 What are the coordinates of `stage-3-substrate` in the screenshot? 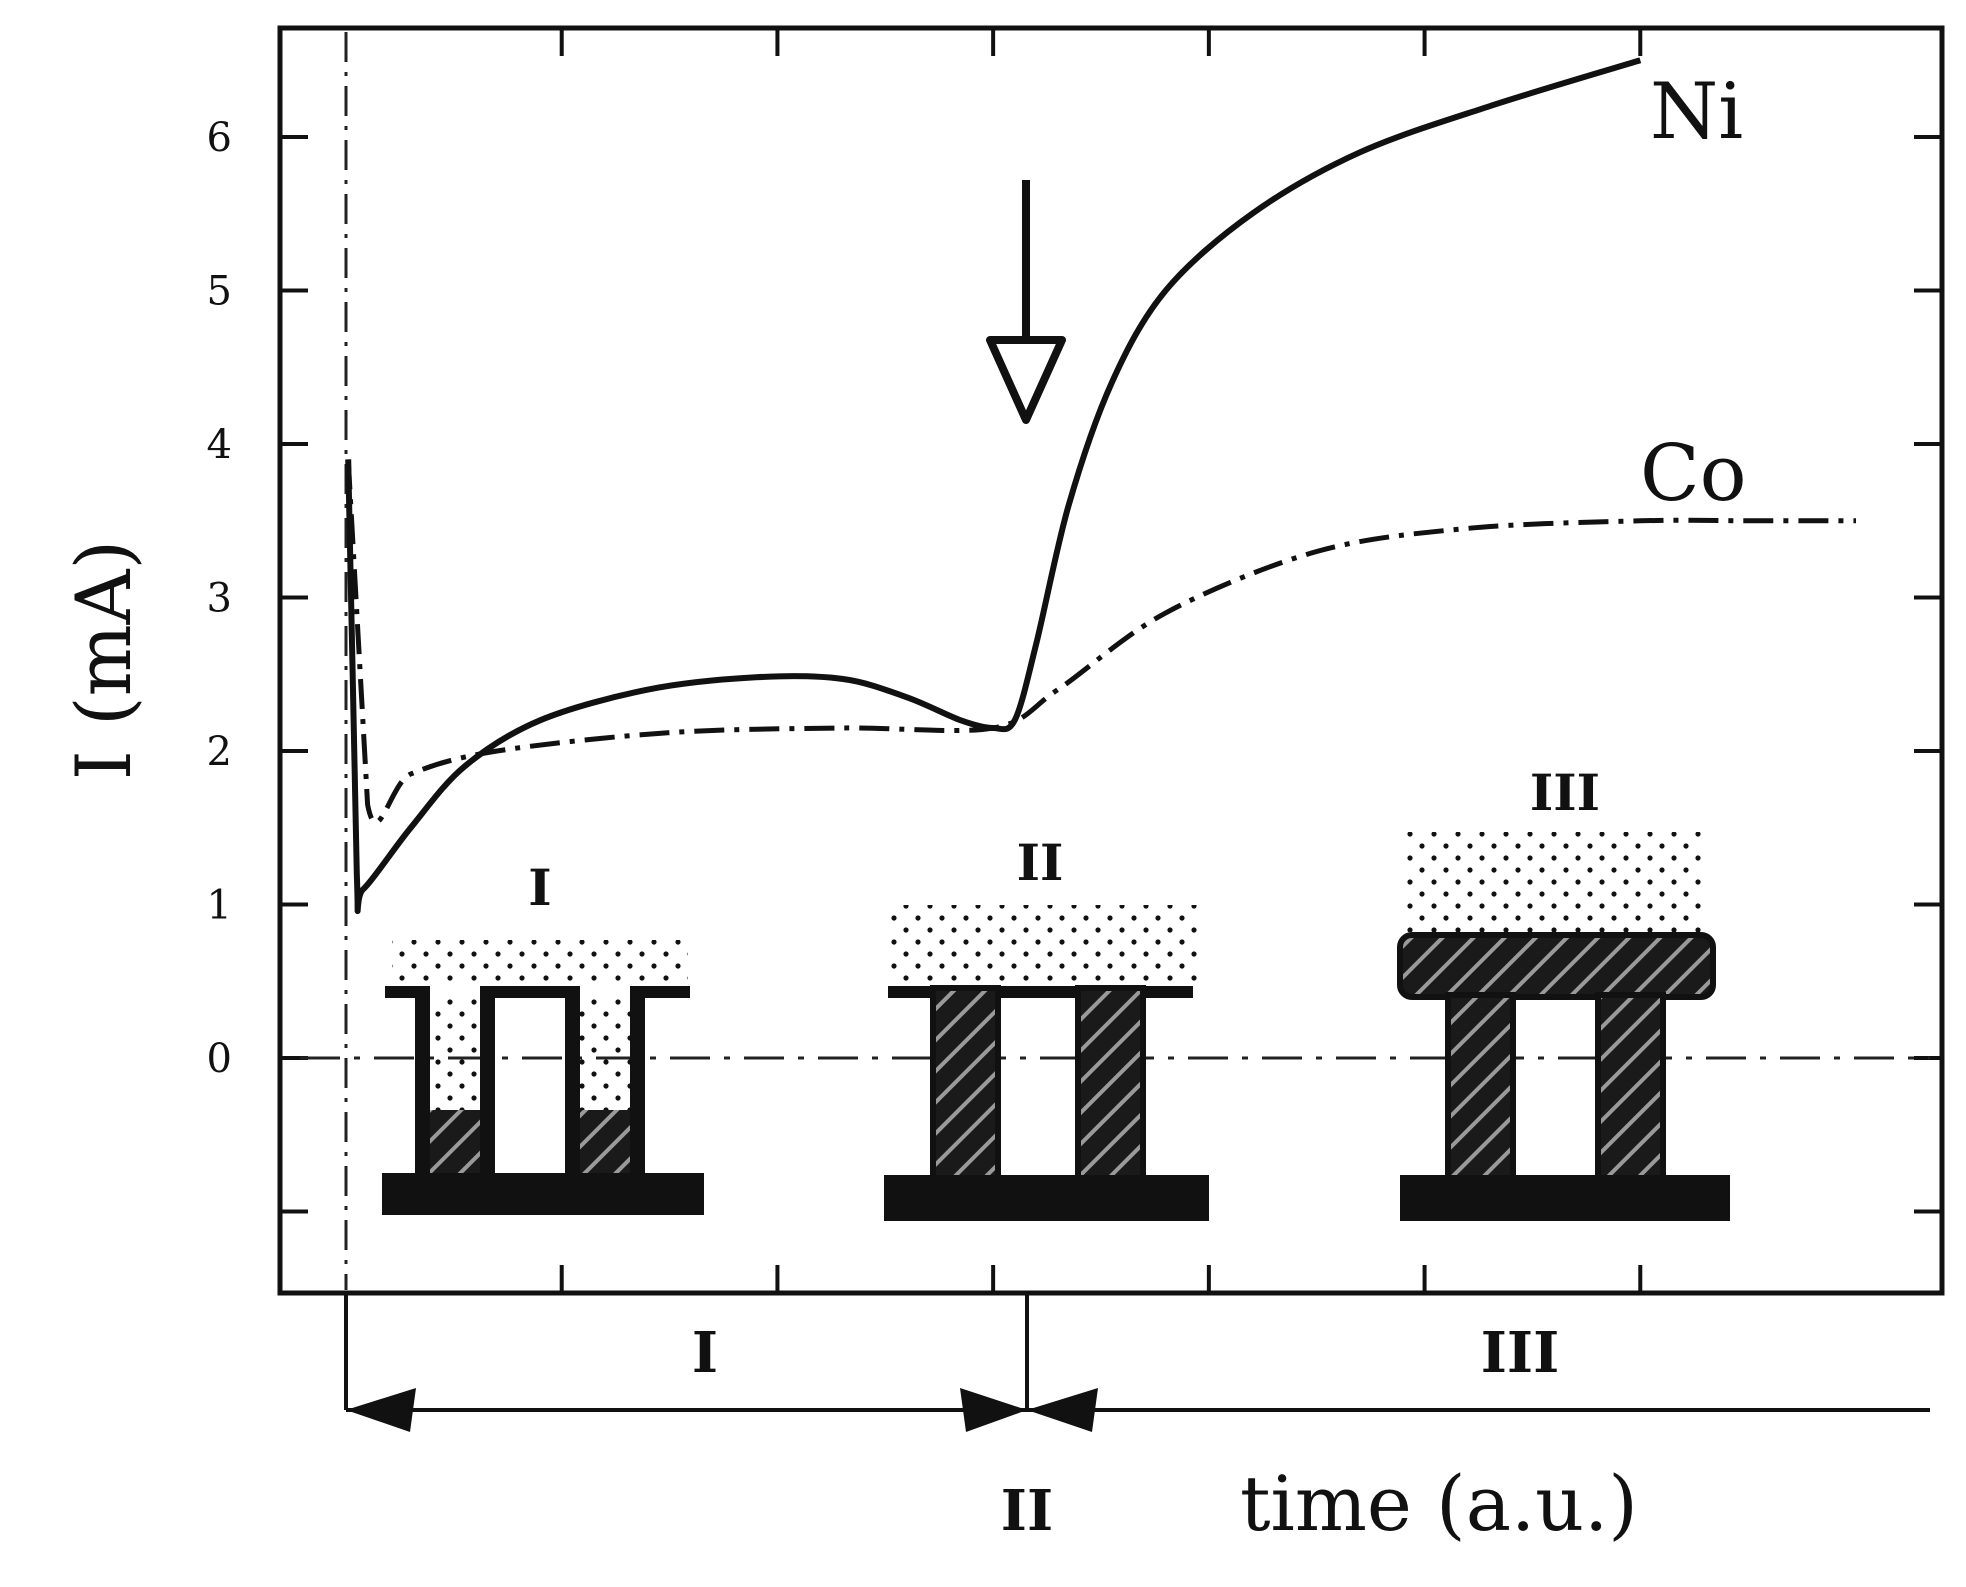 It's located at (1565, 1198).